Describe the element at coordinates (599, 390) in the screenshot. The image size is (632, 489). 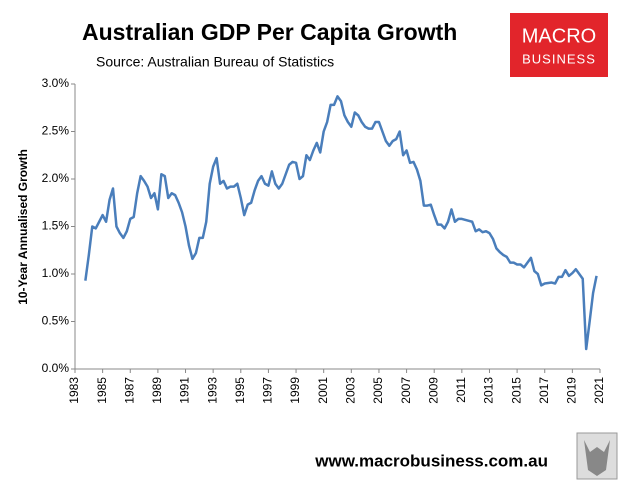
I see `x-tick-label: 2021` at that location.